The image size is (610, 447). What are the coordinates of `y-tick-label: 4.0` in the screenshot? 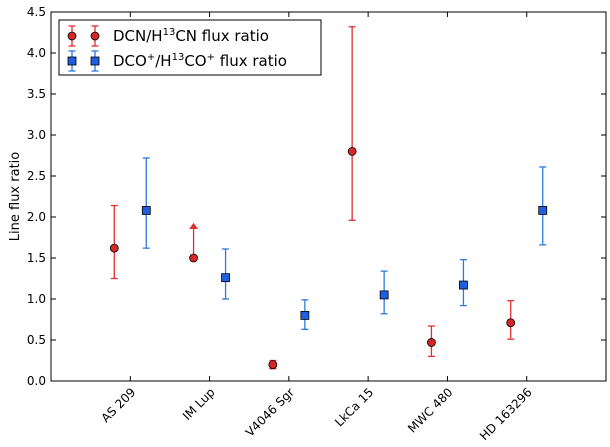 It's located at (36, 53).